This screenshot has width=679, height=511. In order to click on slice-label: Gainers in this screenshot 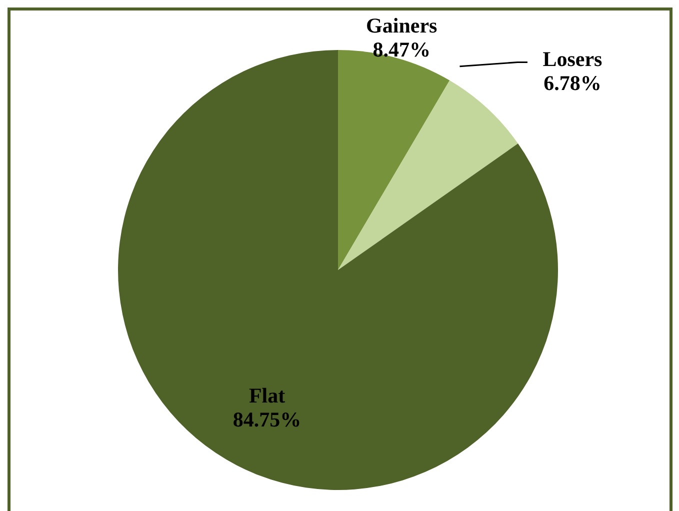, I will do `click(402, 25)`.